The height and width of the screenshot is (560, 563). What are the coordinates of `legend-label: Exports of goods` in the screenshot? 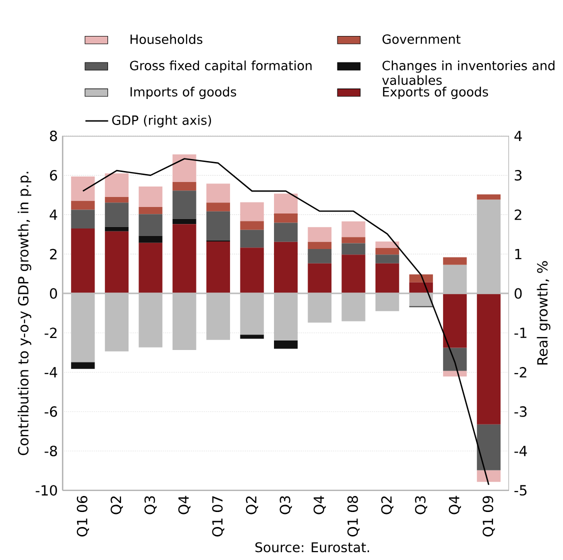 It's located at (435, 93).